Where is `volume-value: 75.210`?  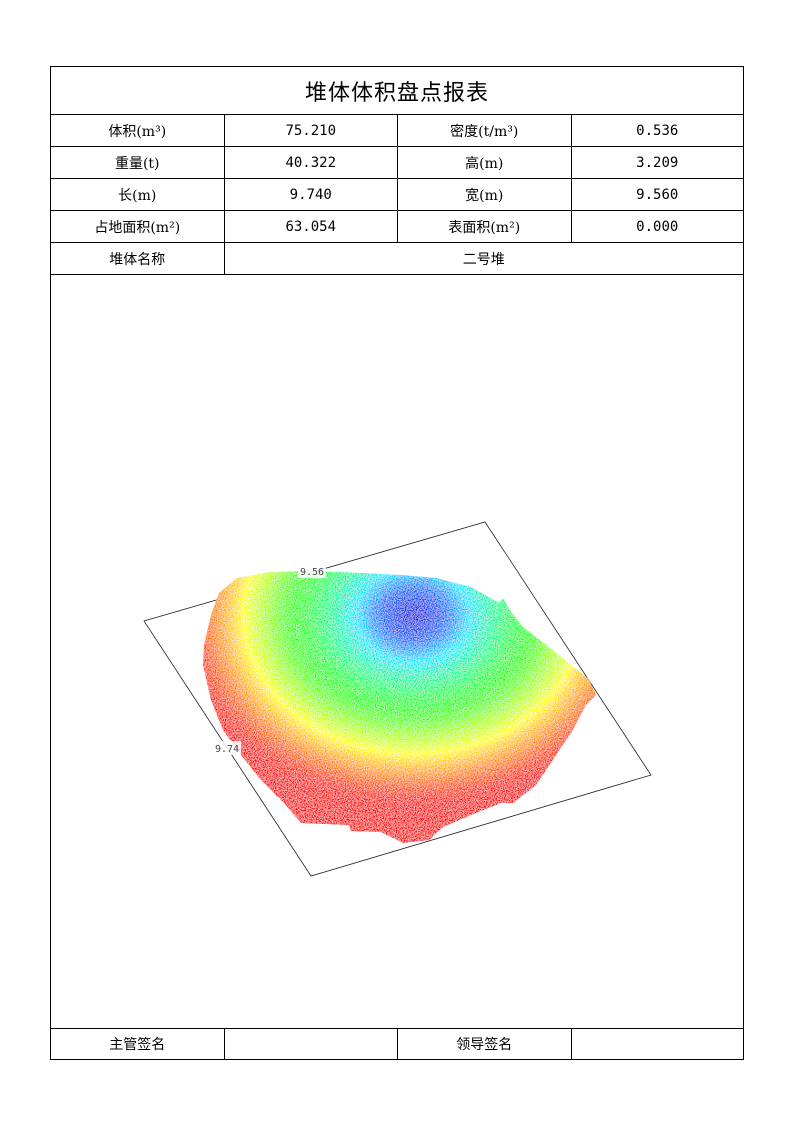 volume-value: 75.210 is located at coordinates (311, 130).